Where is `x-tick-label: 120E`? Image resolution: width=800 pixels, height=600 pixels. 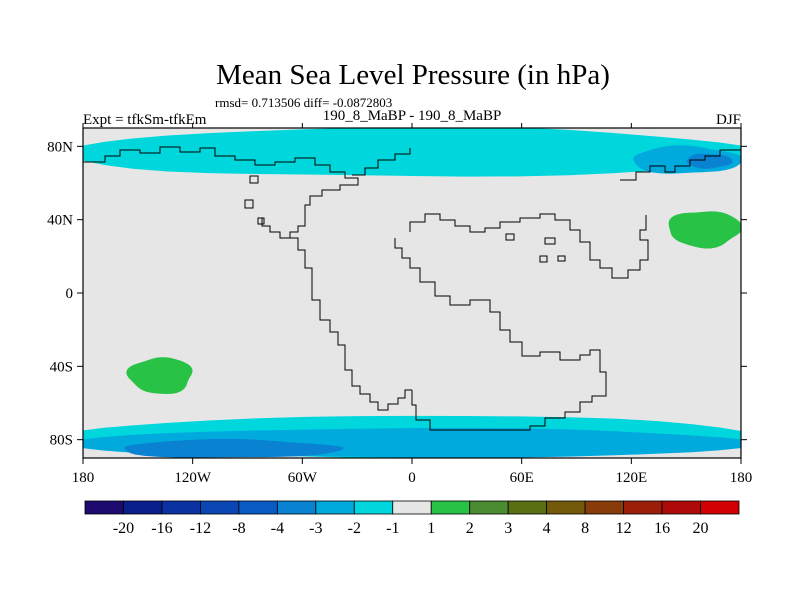 x-tick-label: 120E is located at coordinates (631, 478).